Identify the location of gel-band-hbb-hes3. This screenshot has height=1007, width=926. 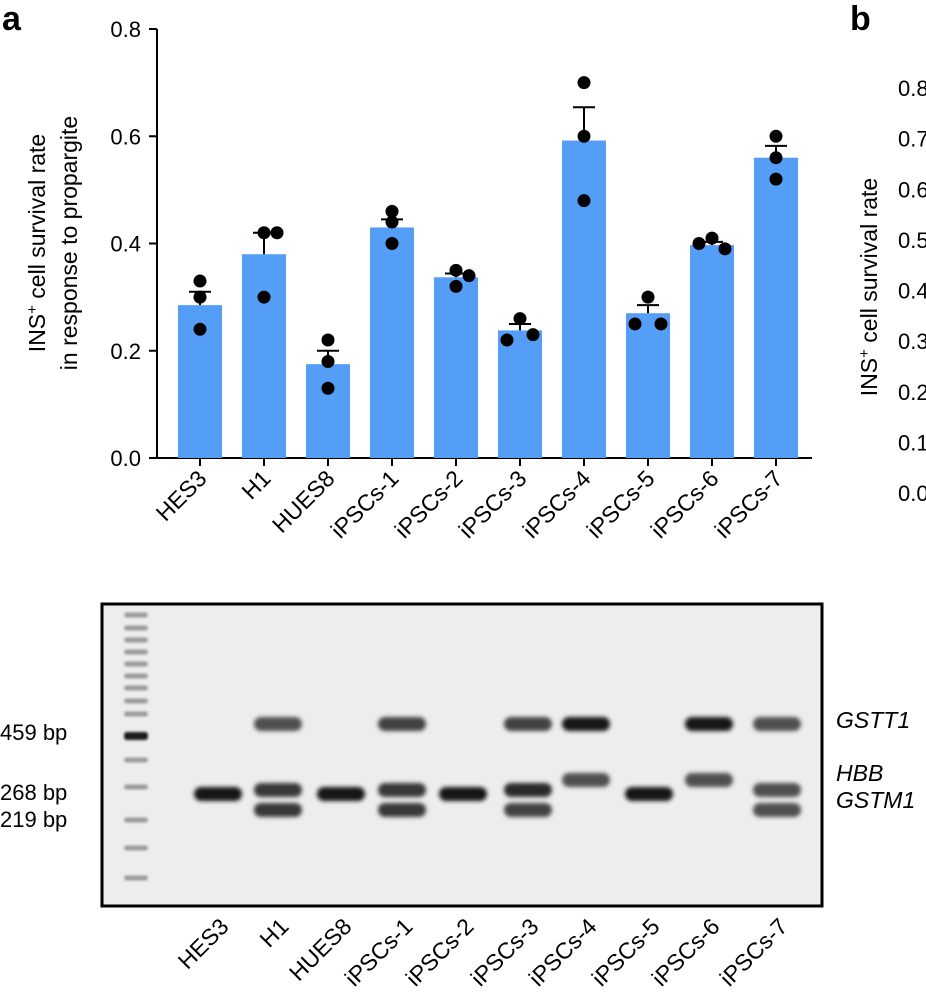
(218, 794).